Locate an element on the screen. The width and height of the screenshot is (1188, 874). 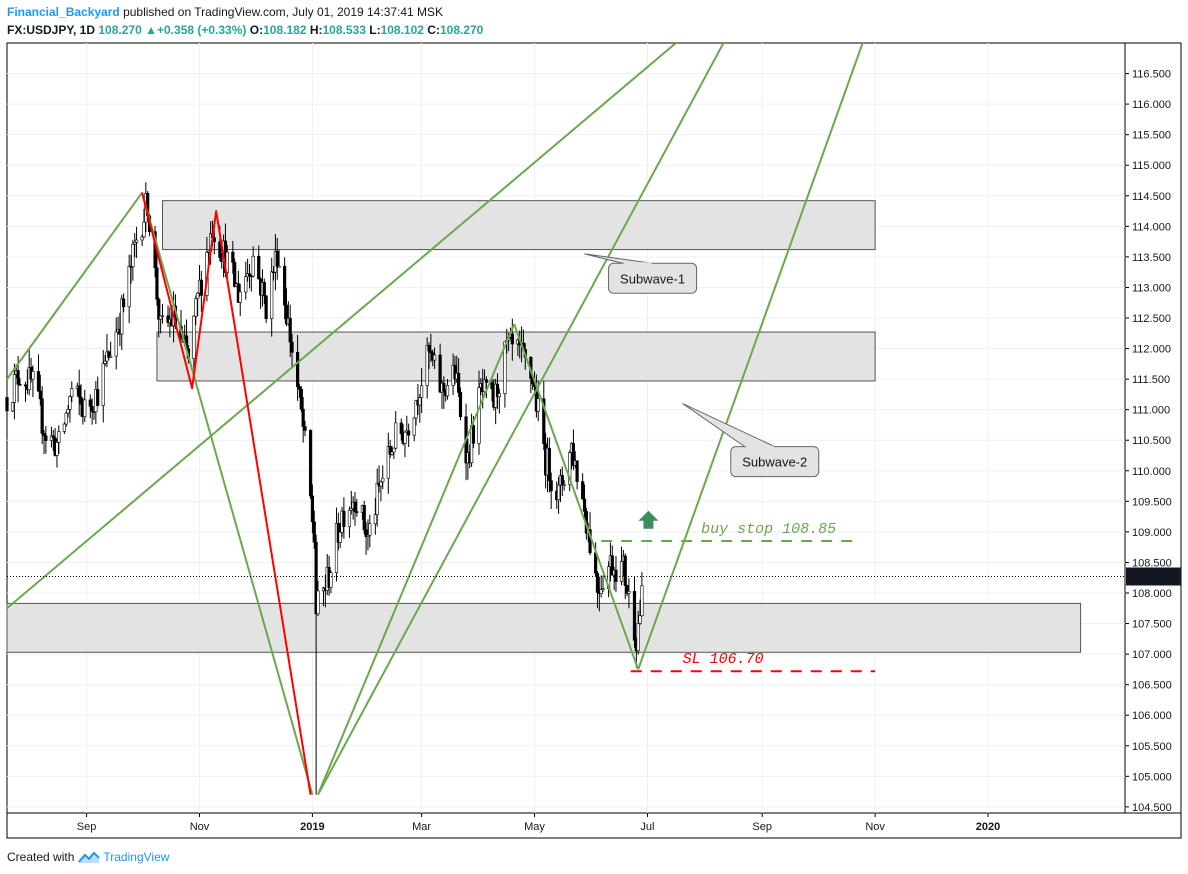
author-link: Financial_Backyard is located at coordinates (63, 12).